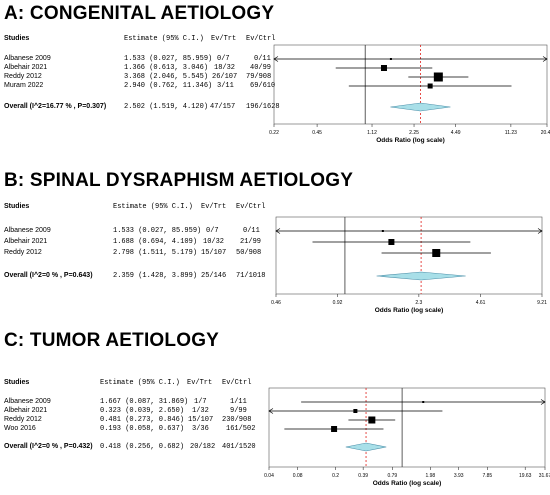 The width and height of the screenshot is (550, 495). What do you see at coordinates (142, 420) in the screenshot?
I see `study-estimate: 0.481 (0.273, 0.846)` at bounding box center [142, 420].